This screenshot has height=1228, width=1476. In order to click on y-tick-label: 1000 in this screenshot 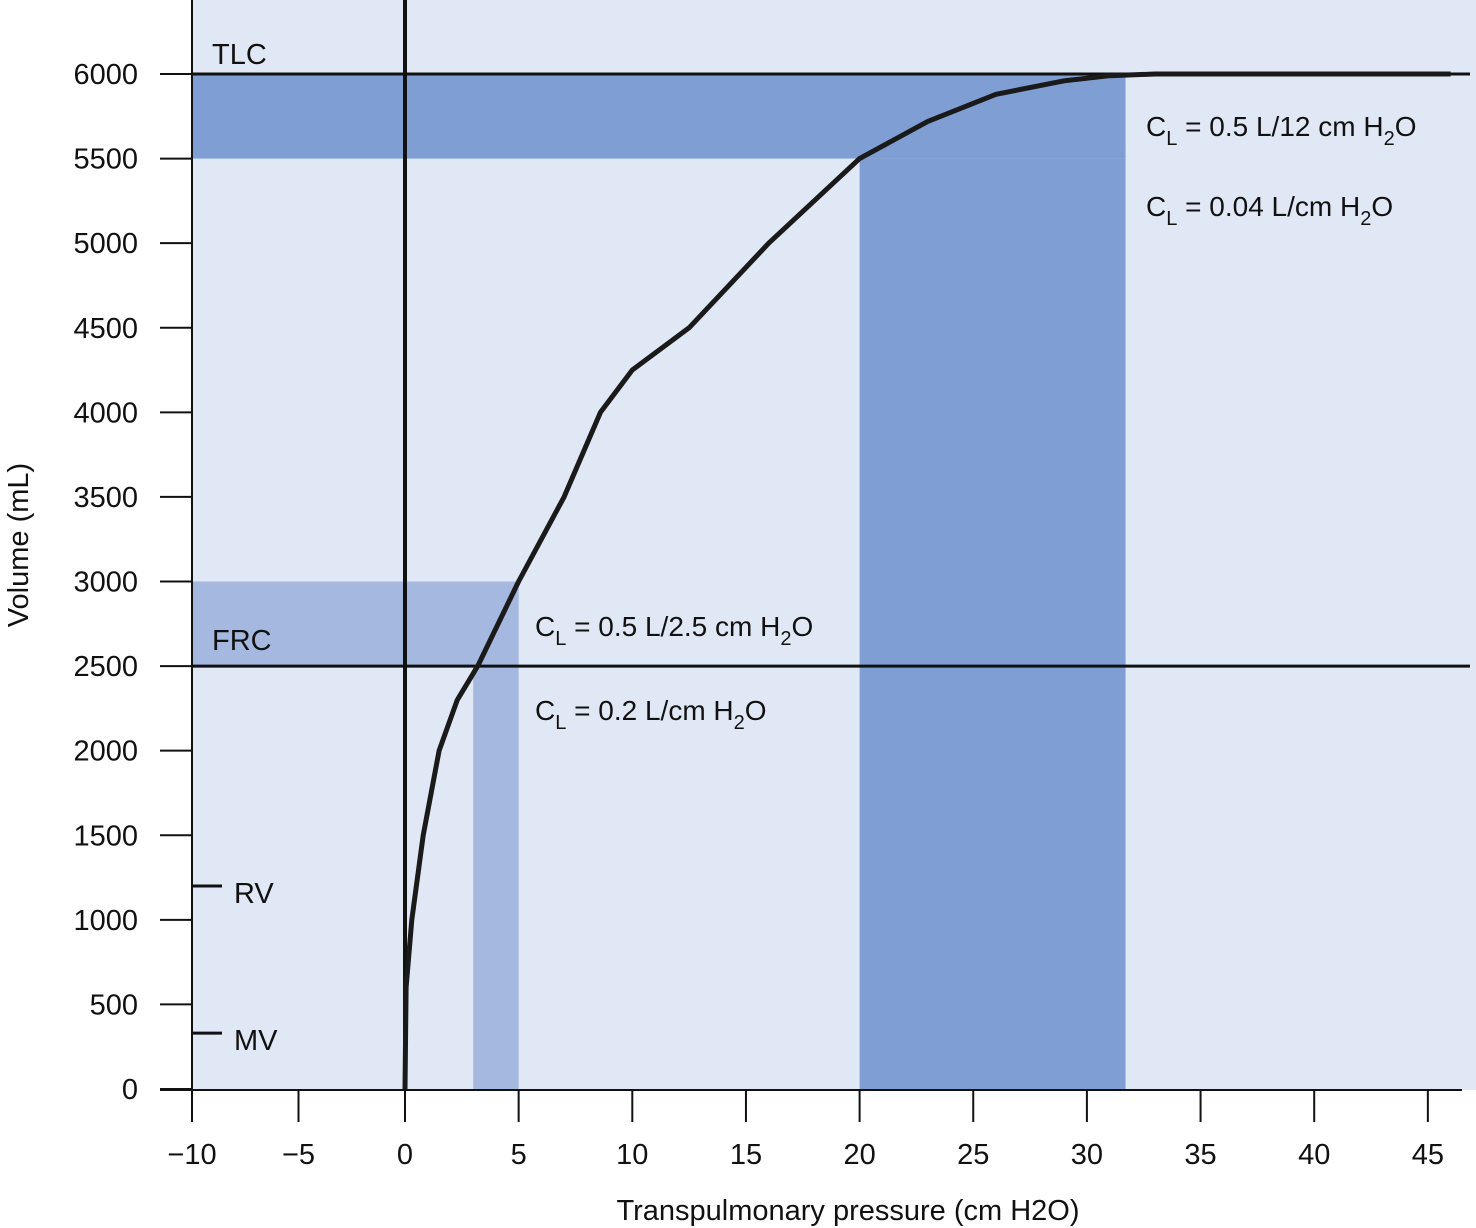, I will do `click(105, 921)`.